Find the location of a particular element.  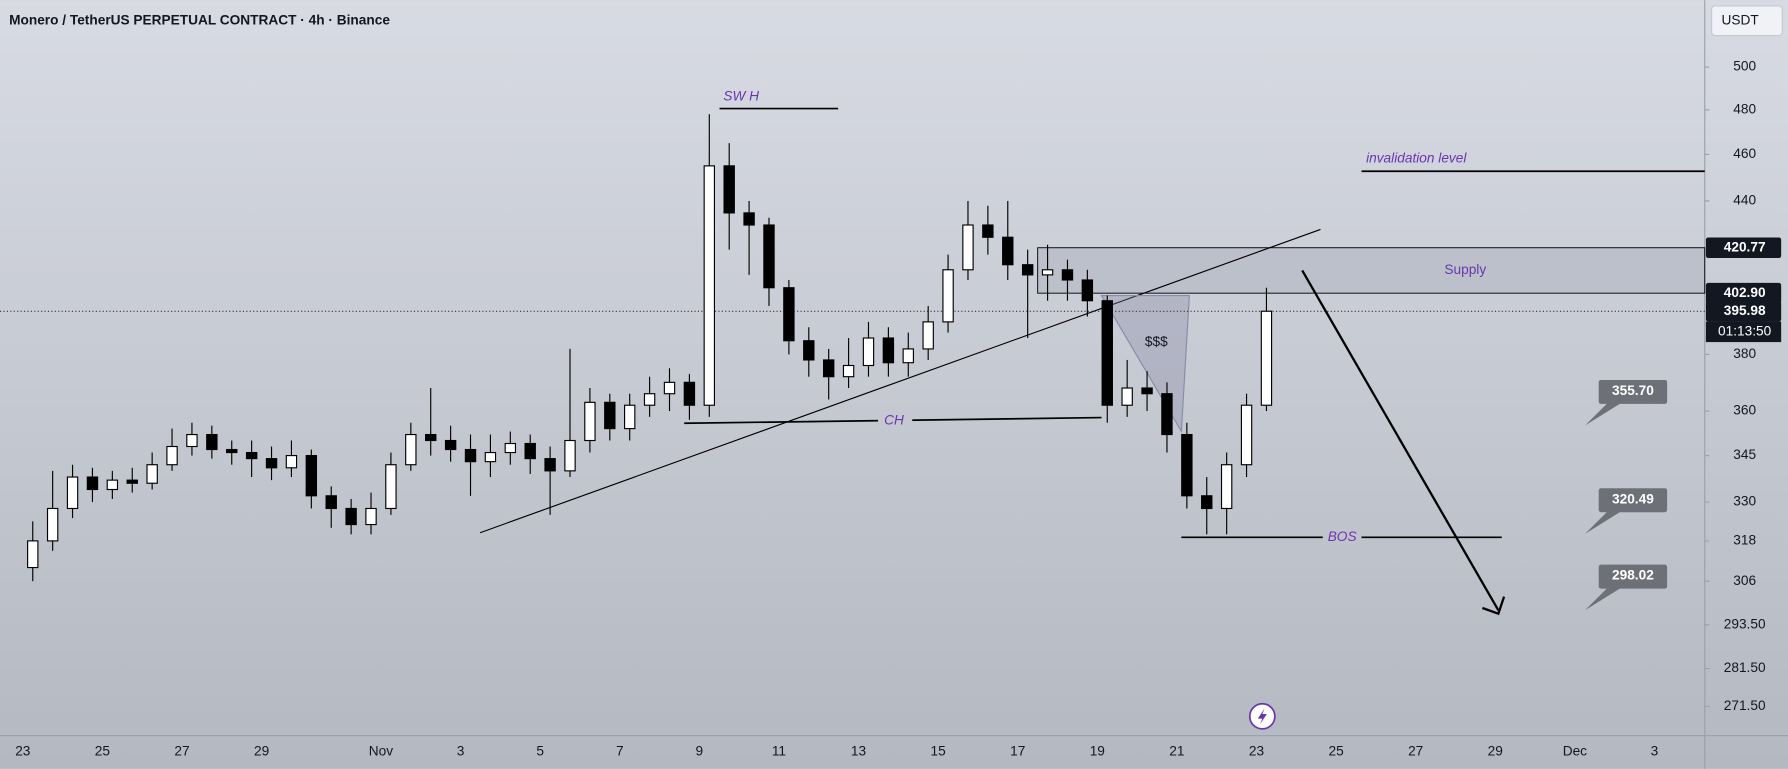

x-tick-label: Dec is located at coordinates (1575, 750).